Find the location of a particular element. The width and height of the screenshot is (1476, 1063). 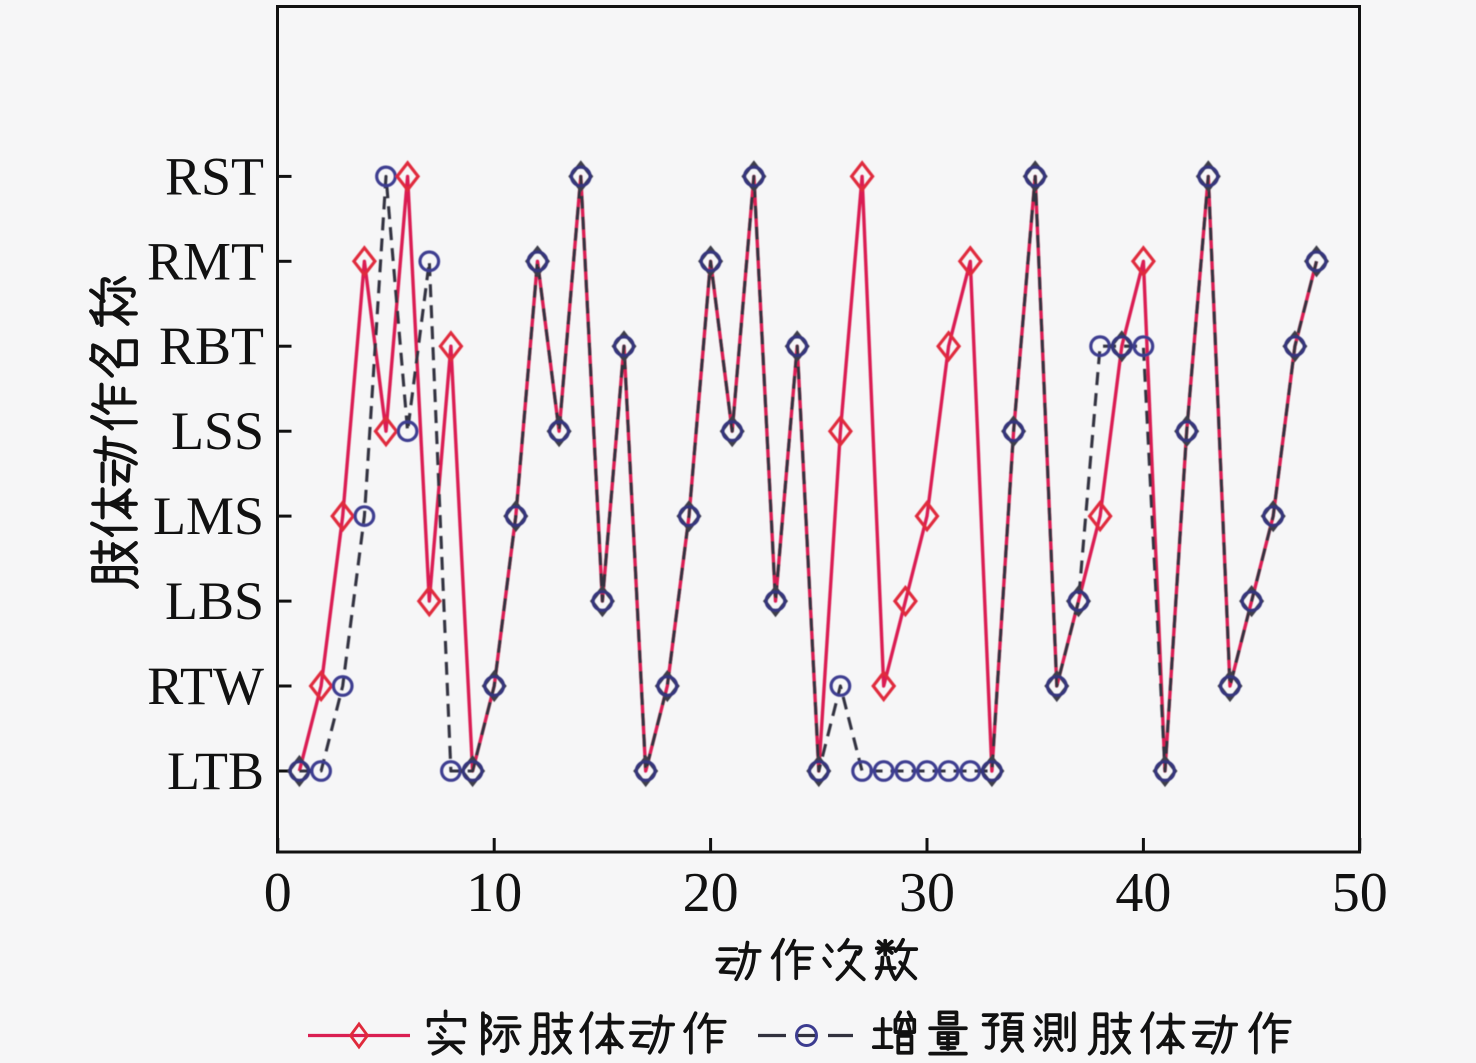

svg-text: 50 is located at coordinates (1360, 893).